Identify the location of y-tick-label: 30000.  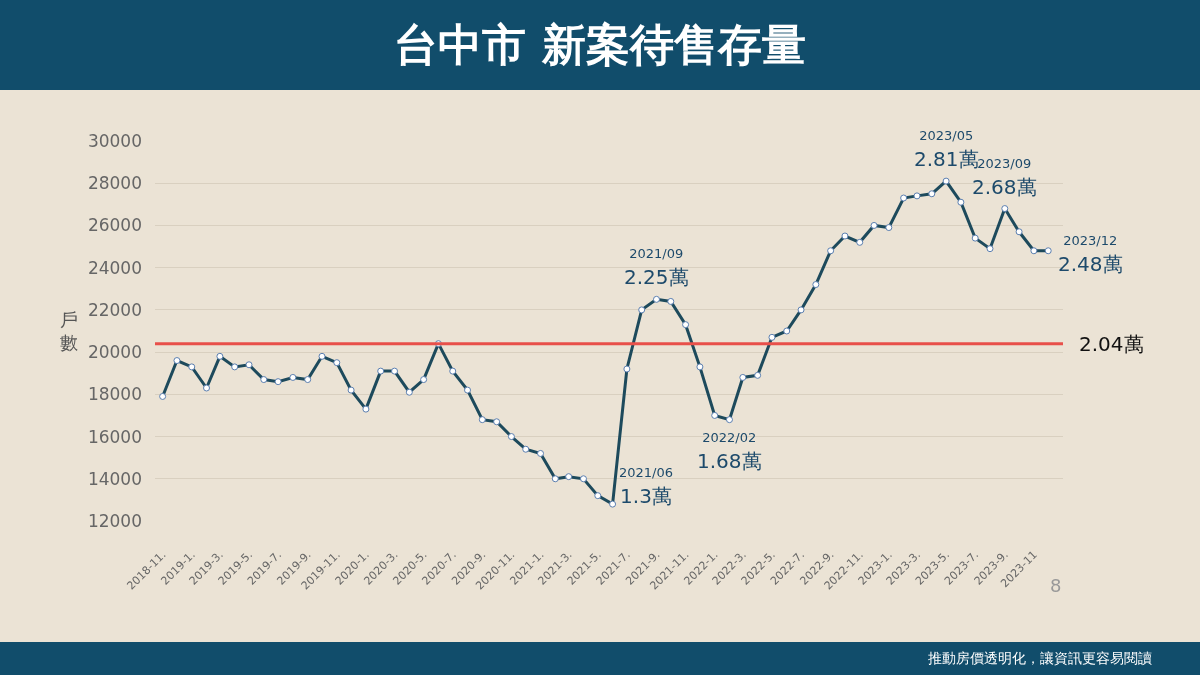
(114, 140).